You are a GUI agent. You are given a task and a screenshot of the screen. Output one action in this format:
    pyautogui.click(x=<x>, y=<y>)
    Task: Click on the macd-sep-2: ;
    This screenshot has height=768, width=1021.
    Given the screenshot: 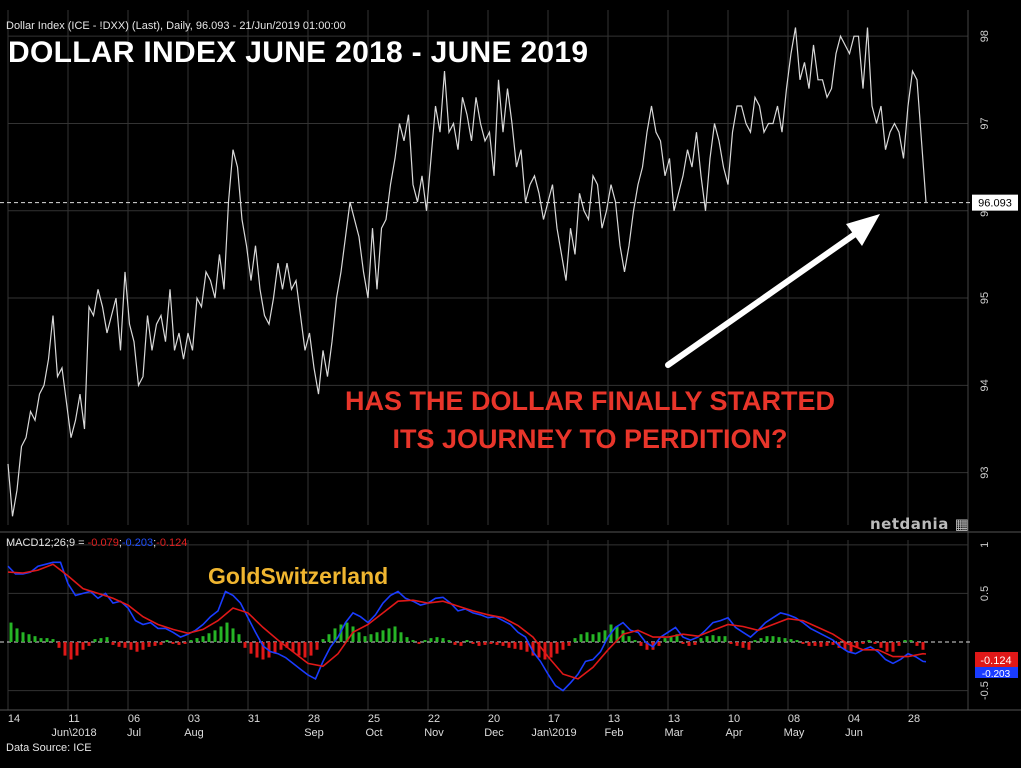 What is the action you would take?
    pyautogui.click(x=155, y=543)
    